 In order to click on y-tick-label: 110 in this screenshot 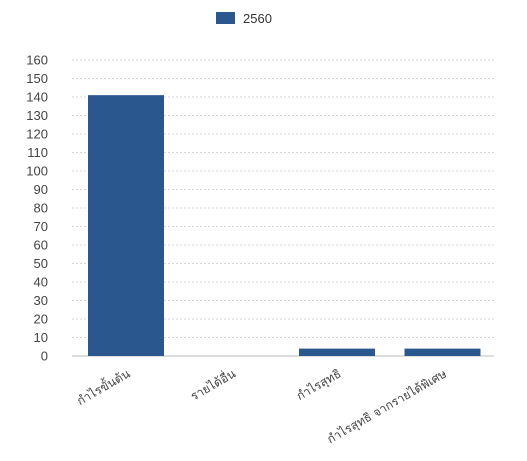, I will do `click(37, 152)`.